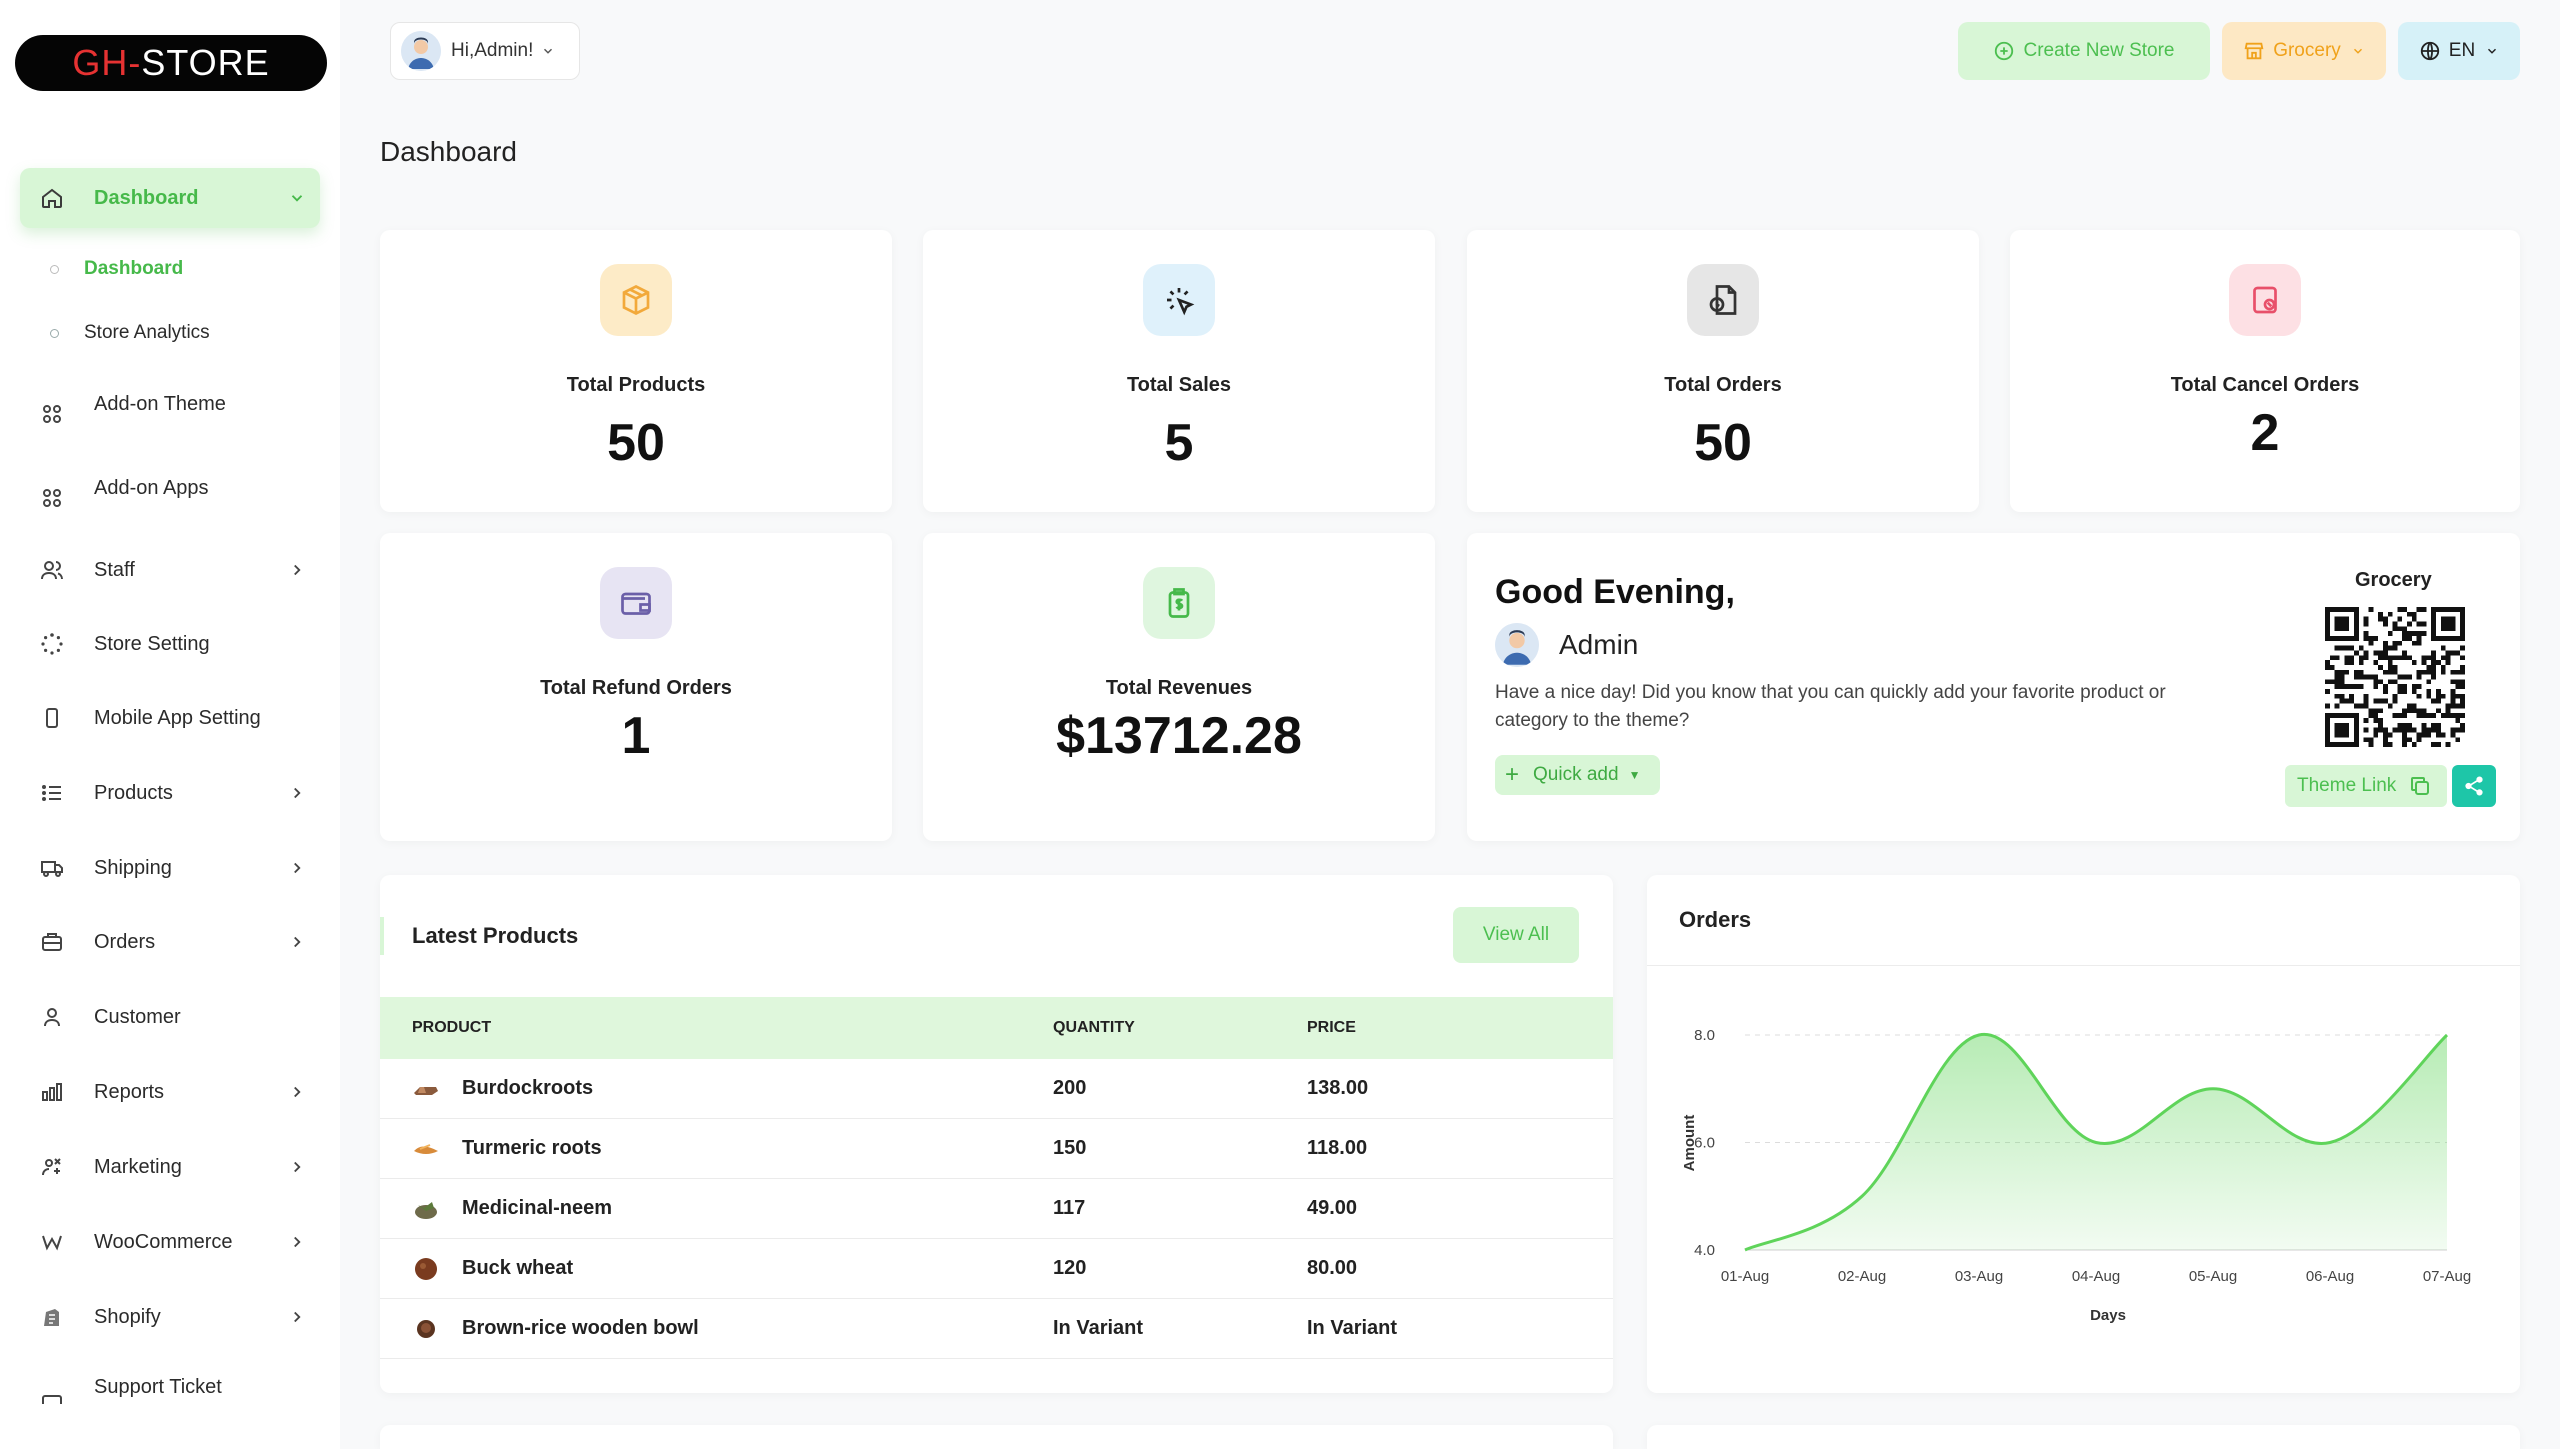 Image resolution: width=2560 pixels, height=1449 pixels. Describe the element at coordinates (1179, 300) in the screenshot. I see `click-icon` at that location.